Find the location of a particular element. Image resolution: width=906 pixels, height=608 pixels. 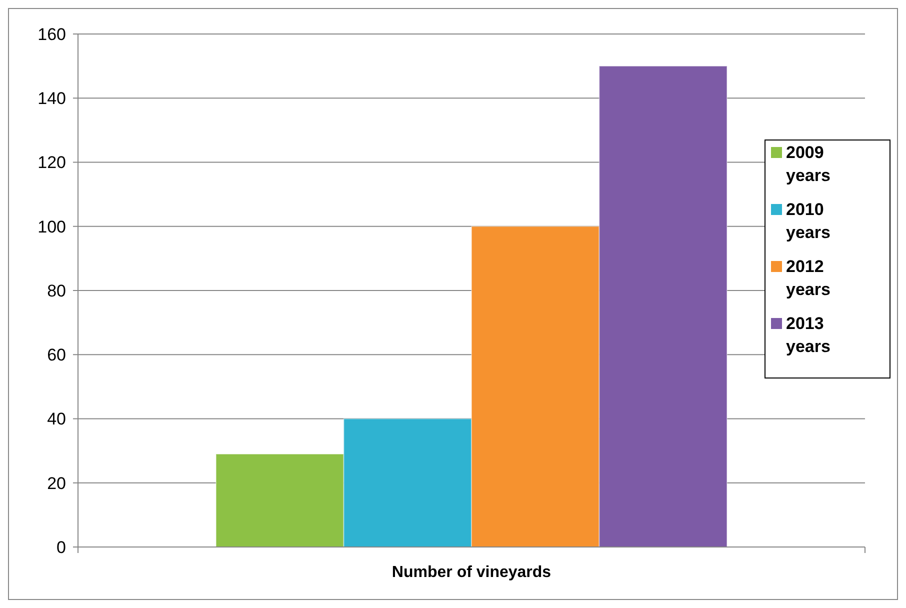

y-tick-label: 100 is located at coordinates (52, 226).